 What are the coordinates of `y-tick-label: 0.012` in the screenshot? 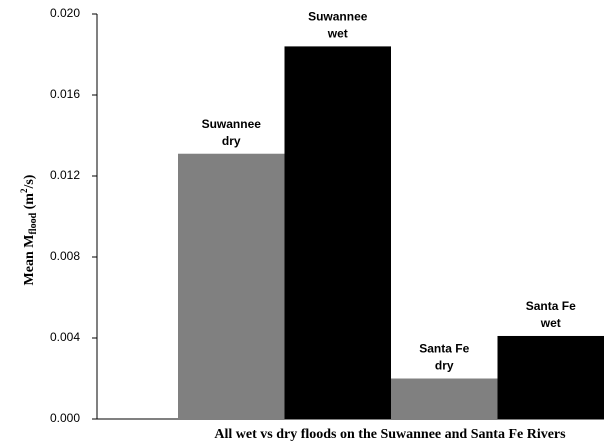 It's located at (65, 175).